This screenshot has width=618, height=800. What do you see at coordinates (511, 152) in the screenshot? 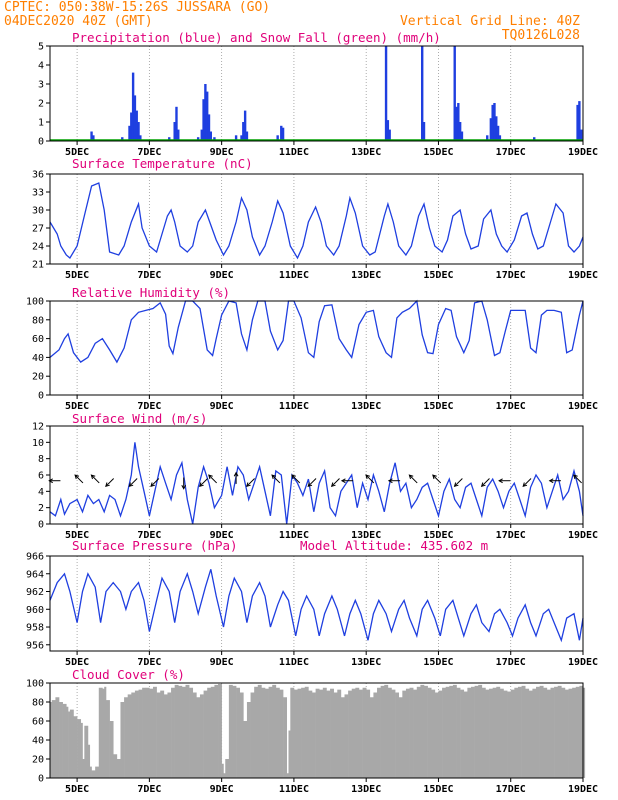
I see `x-tick-label: 17DEC` at bounding box center [511, 152].